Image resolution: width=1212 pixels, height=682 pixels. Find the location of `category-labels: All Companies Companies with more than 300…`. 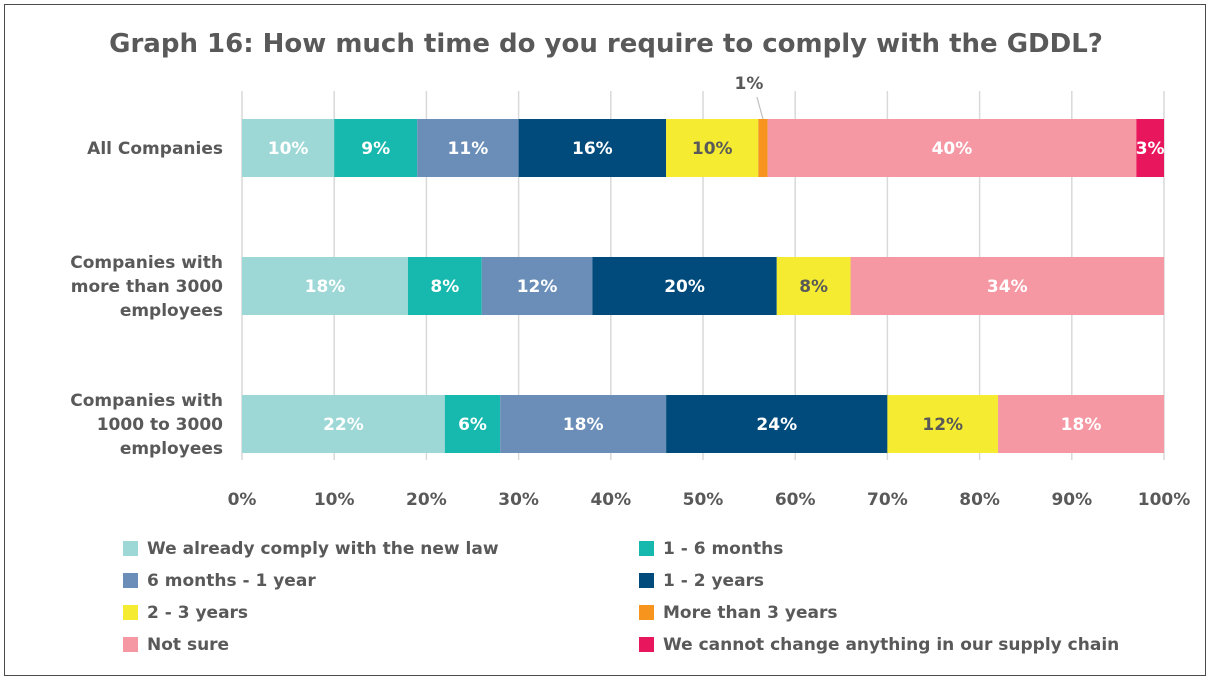

category-labels: All Companies Companies with more than 300… is located at coordinates (146, 299).